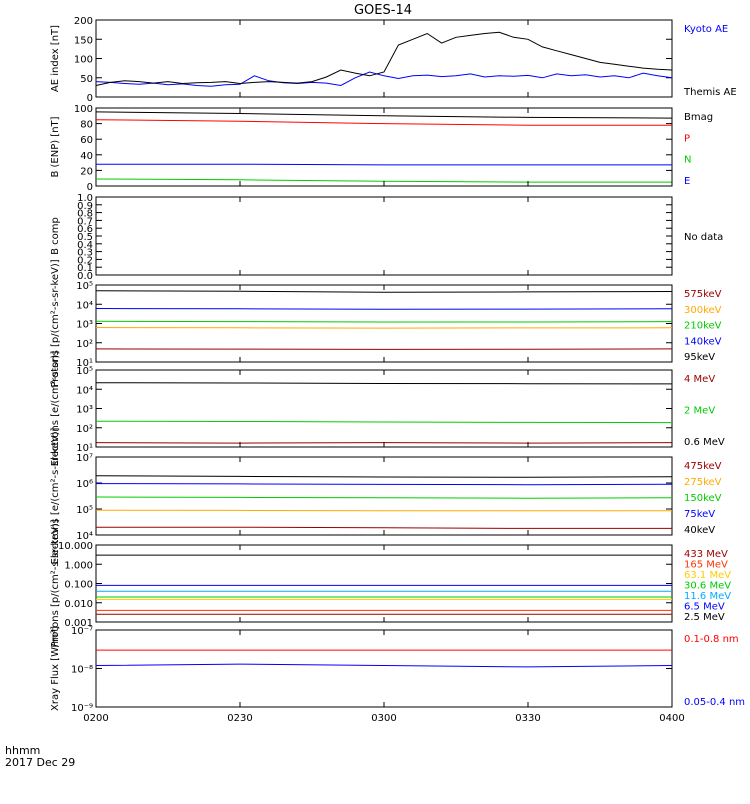 This screenshot has width=750, height=804. I want to click on ytick-label-ae: 0, so click(90, 98).